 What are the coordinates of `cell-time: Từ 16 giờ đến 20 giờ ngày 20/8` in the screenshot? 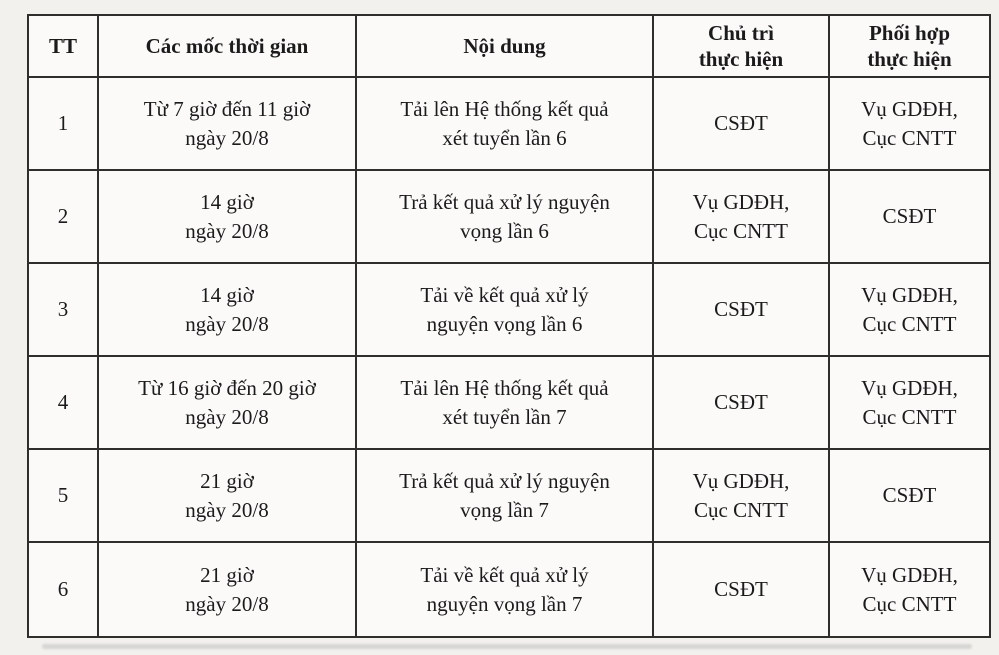 It's located at (227, 402).